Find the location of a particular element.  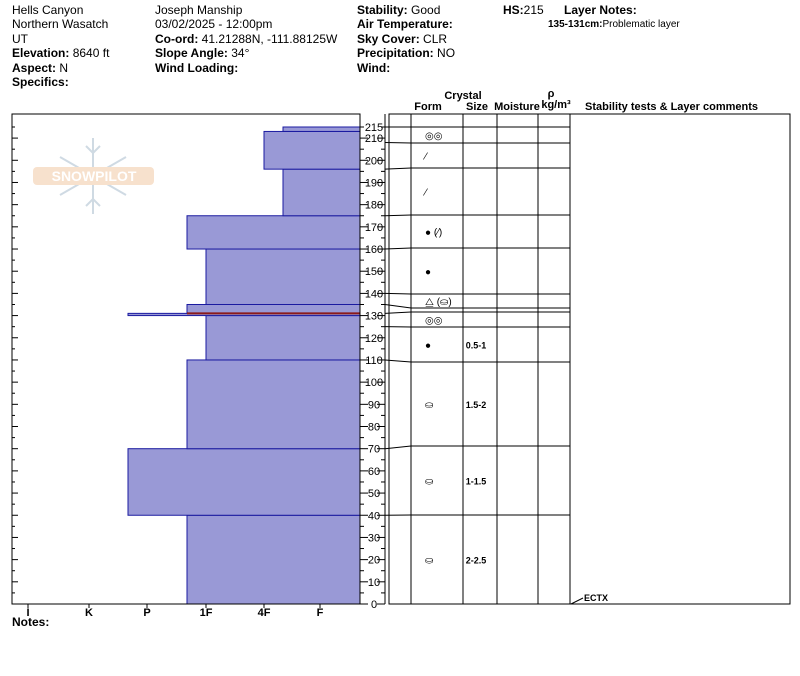

specifics: Specifics: is located at coordinates (40, 82).